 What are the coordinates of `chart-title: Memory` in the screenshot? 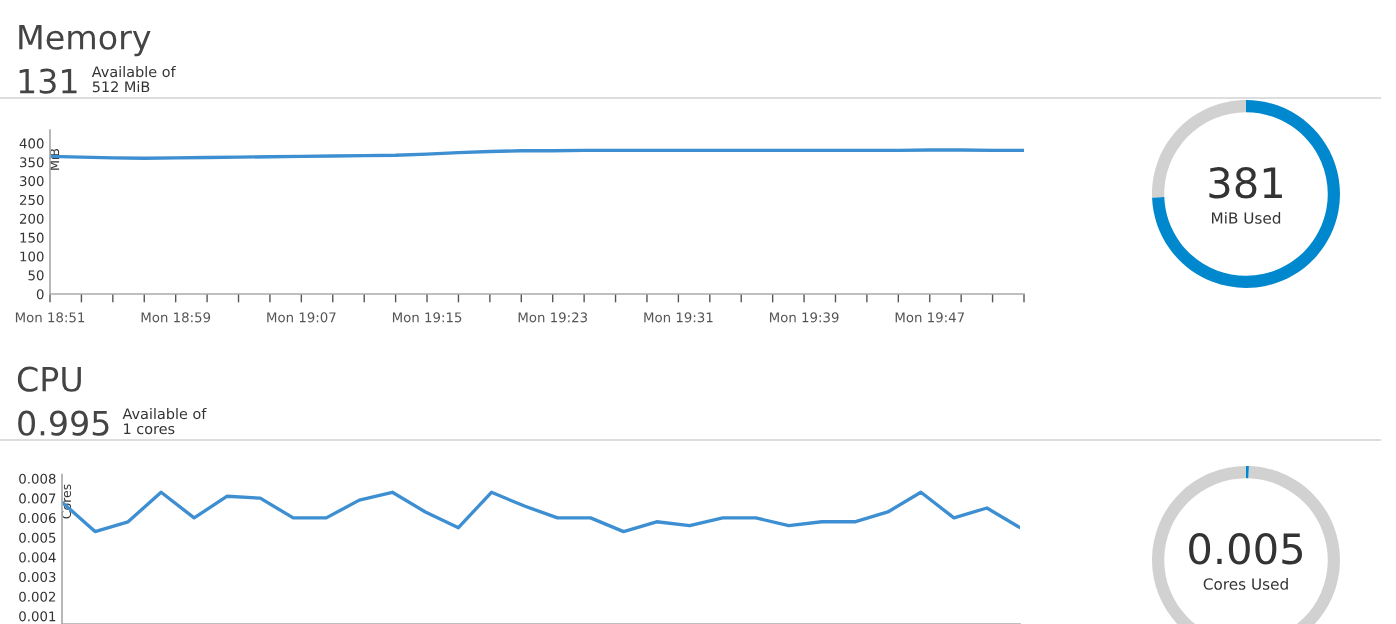 It's located at (85, 41).